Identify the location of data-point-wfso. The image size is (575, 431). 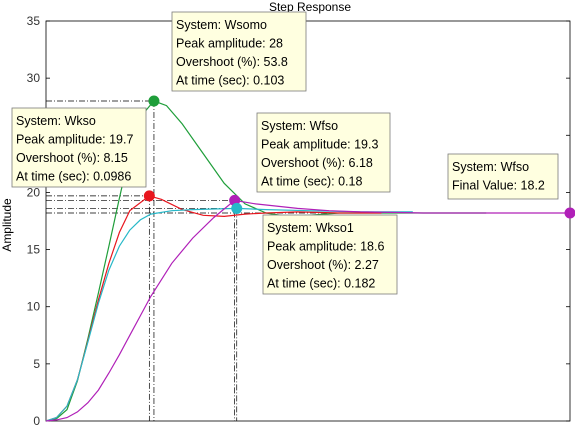
(569, 213).